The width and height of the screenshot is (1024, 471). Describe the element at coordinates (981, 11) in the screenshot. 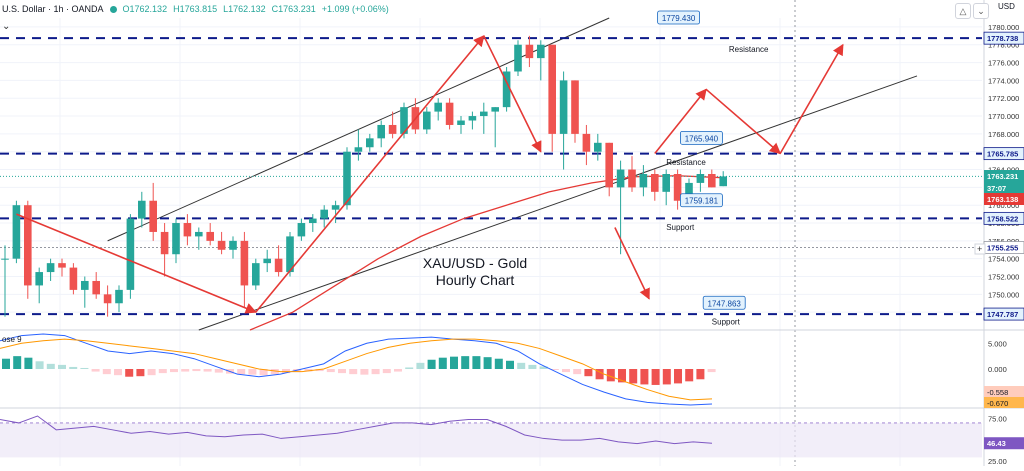

I see `chevron-down-icon: ⌄` at that location.